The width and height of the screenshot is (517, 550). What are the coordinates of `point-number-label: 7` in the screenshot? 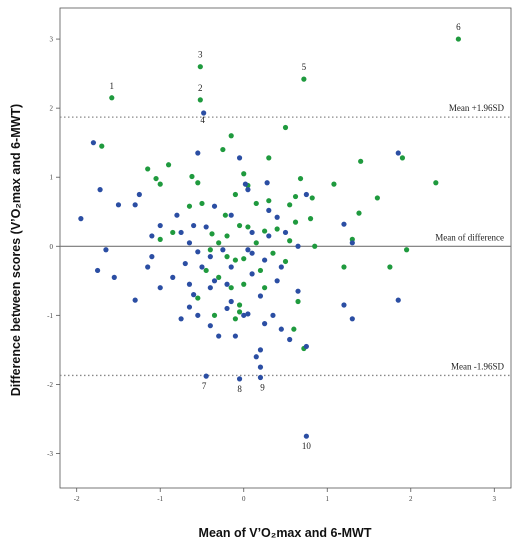 It's located at (204, 386).